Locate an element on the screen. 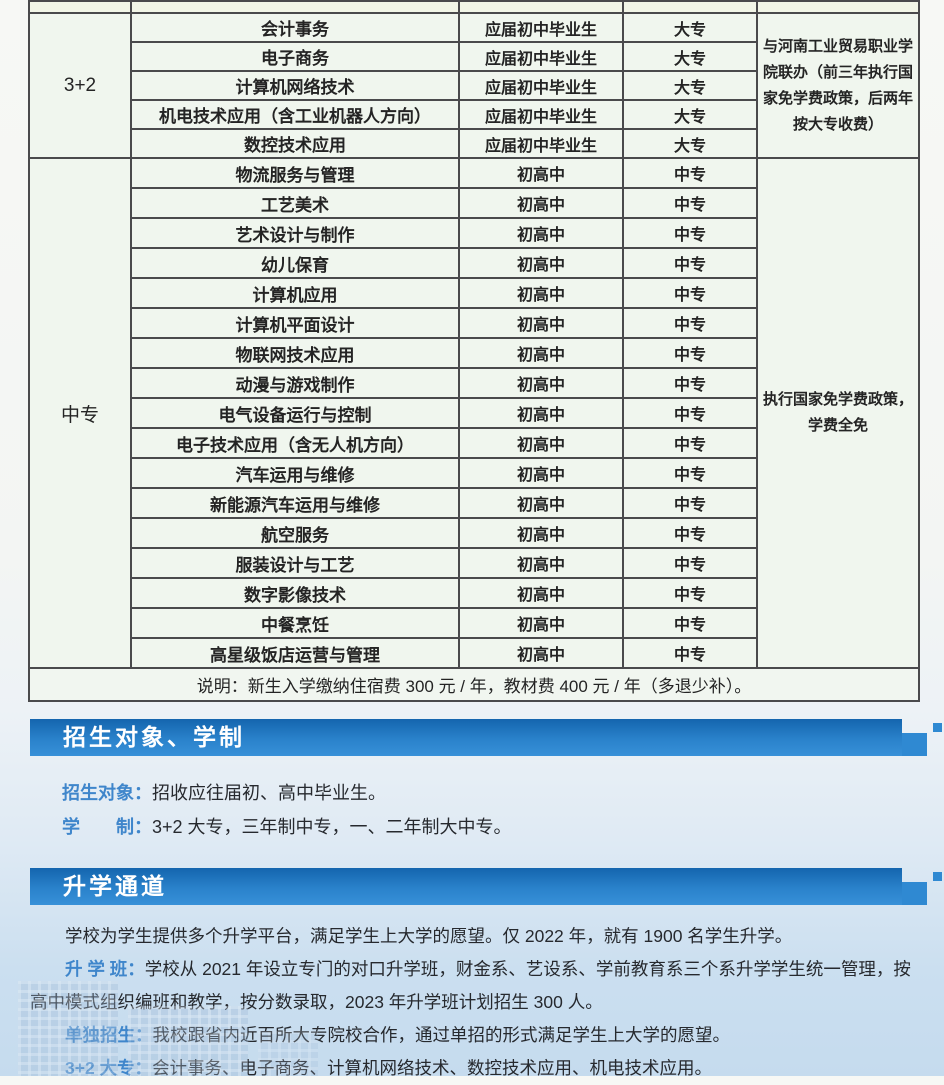 This screenshot has width=944, height=1085. program-cell: 会计事务 is located at coordinates (295, 27).